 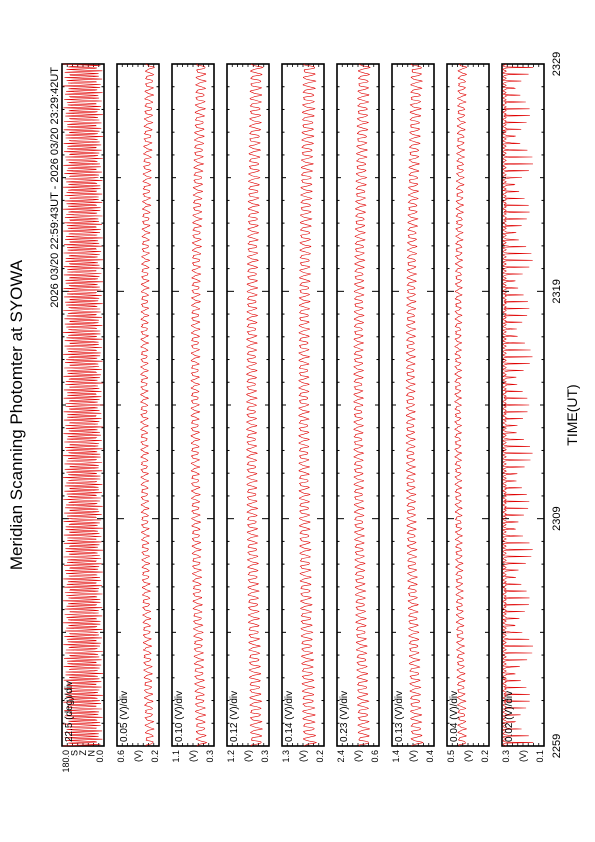 What do you see at coordinates (572, 414) in the screenshot?
I see `x-axis-label: TIME(UT)` at bounding box center [572, 414].